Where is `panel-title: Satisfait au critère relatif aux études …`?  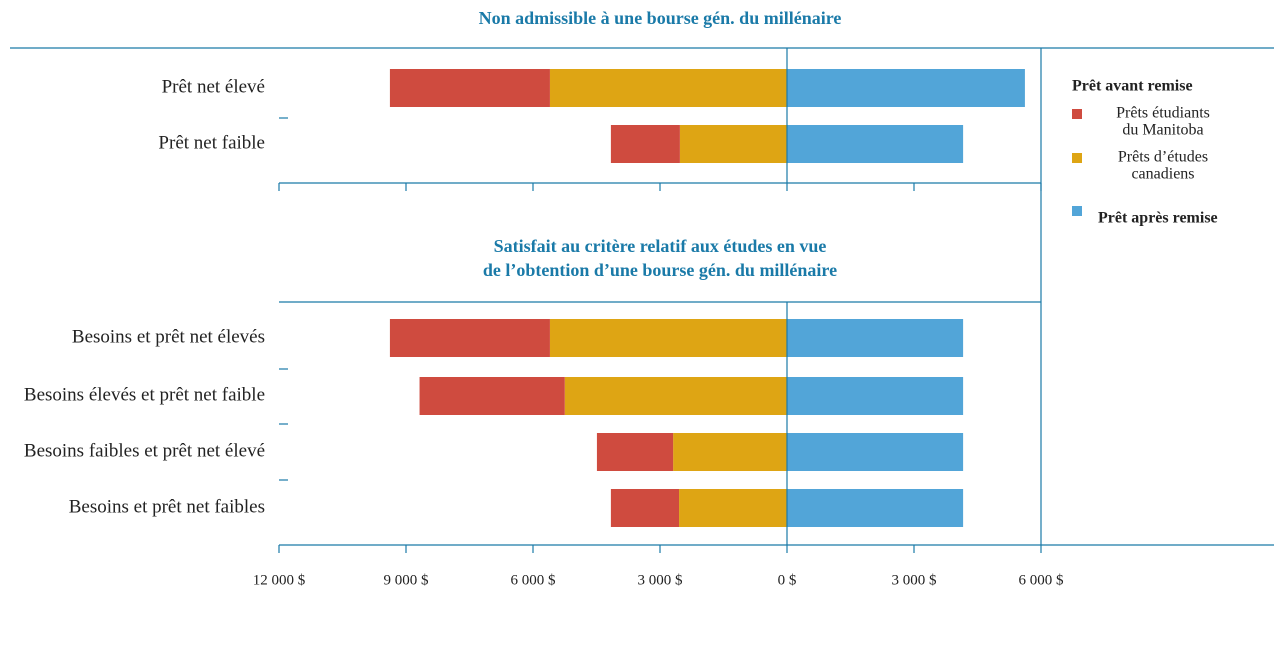 panel-title: Satisfait au critère relatif aux études … is located at coordinates (660, 258).